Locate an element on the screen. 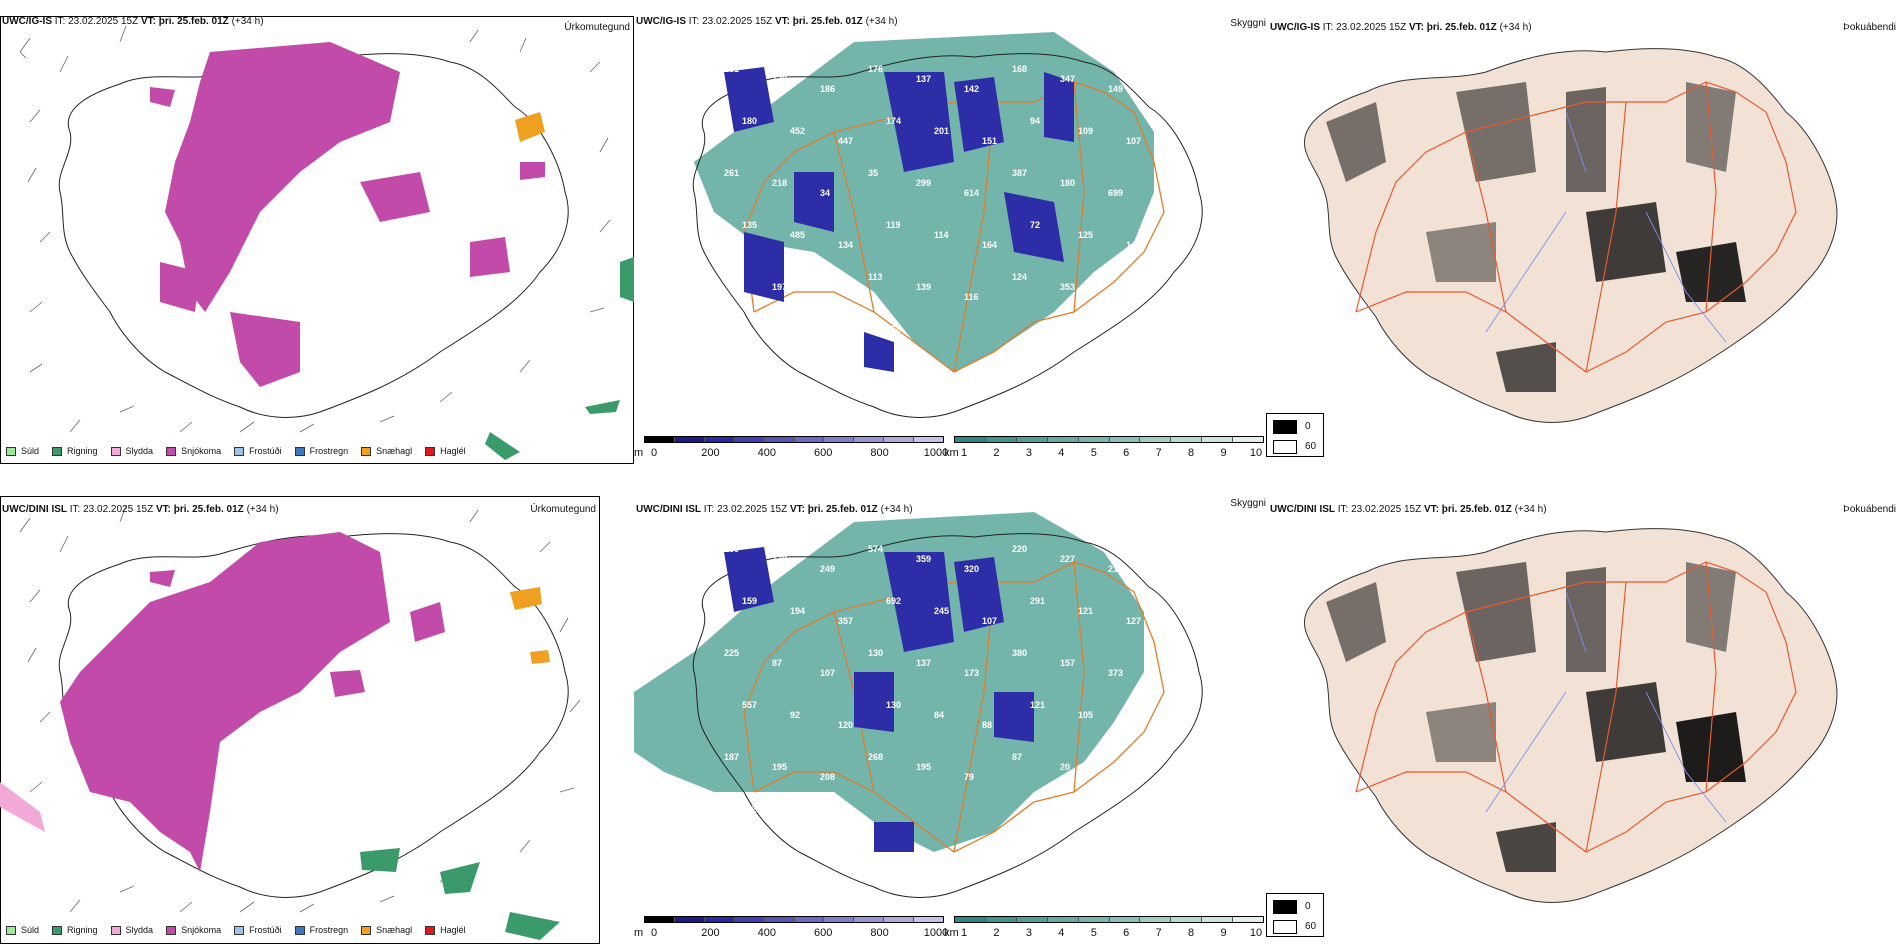  cloud-base-label: 194 is located at coordinates (797, 611).